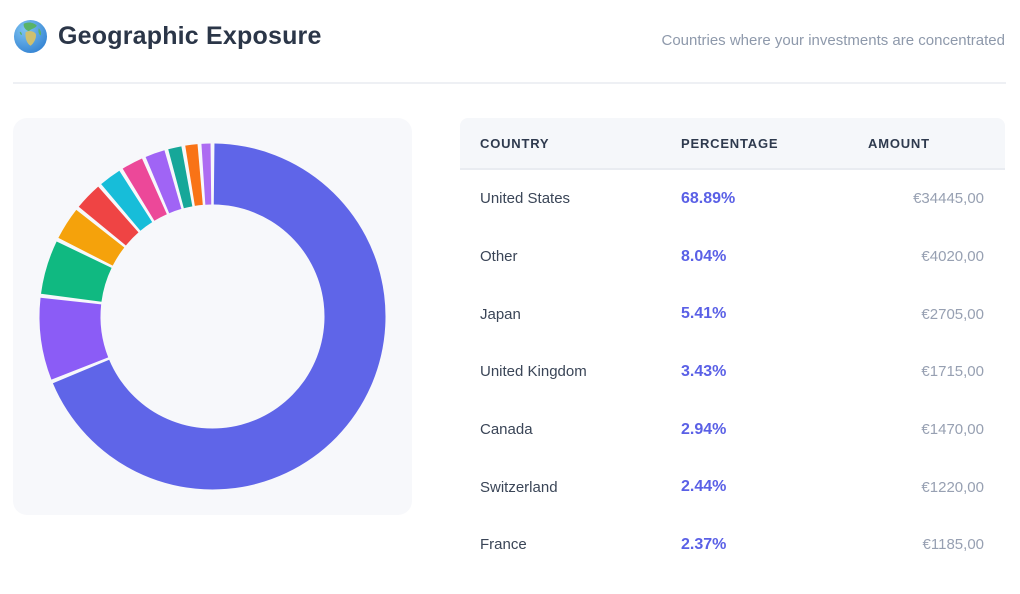  Describe the element at coordinates (708, 198) in the screenshot. I see `percentage-cell: 68.89%` at that location.